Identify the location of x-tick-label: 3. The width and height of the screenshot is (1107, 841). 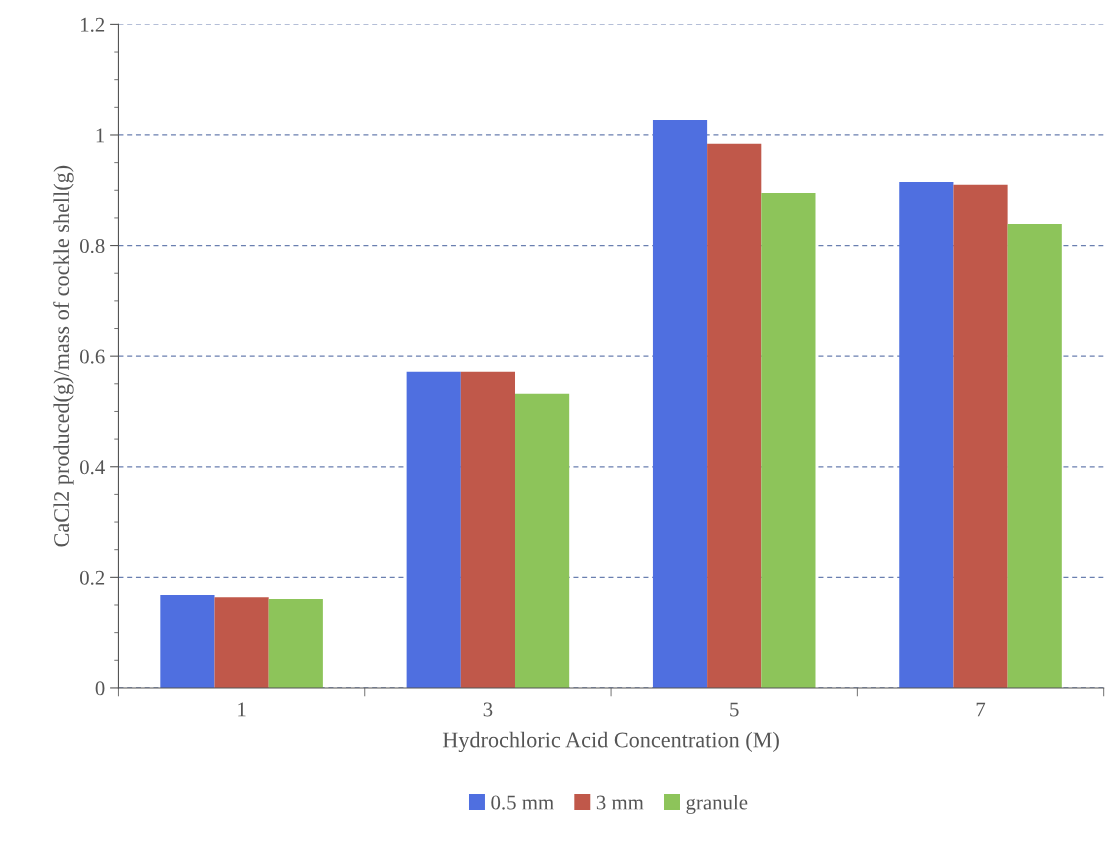
(488, 709).